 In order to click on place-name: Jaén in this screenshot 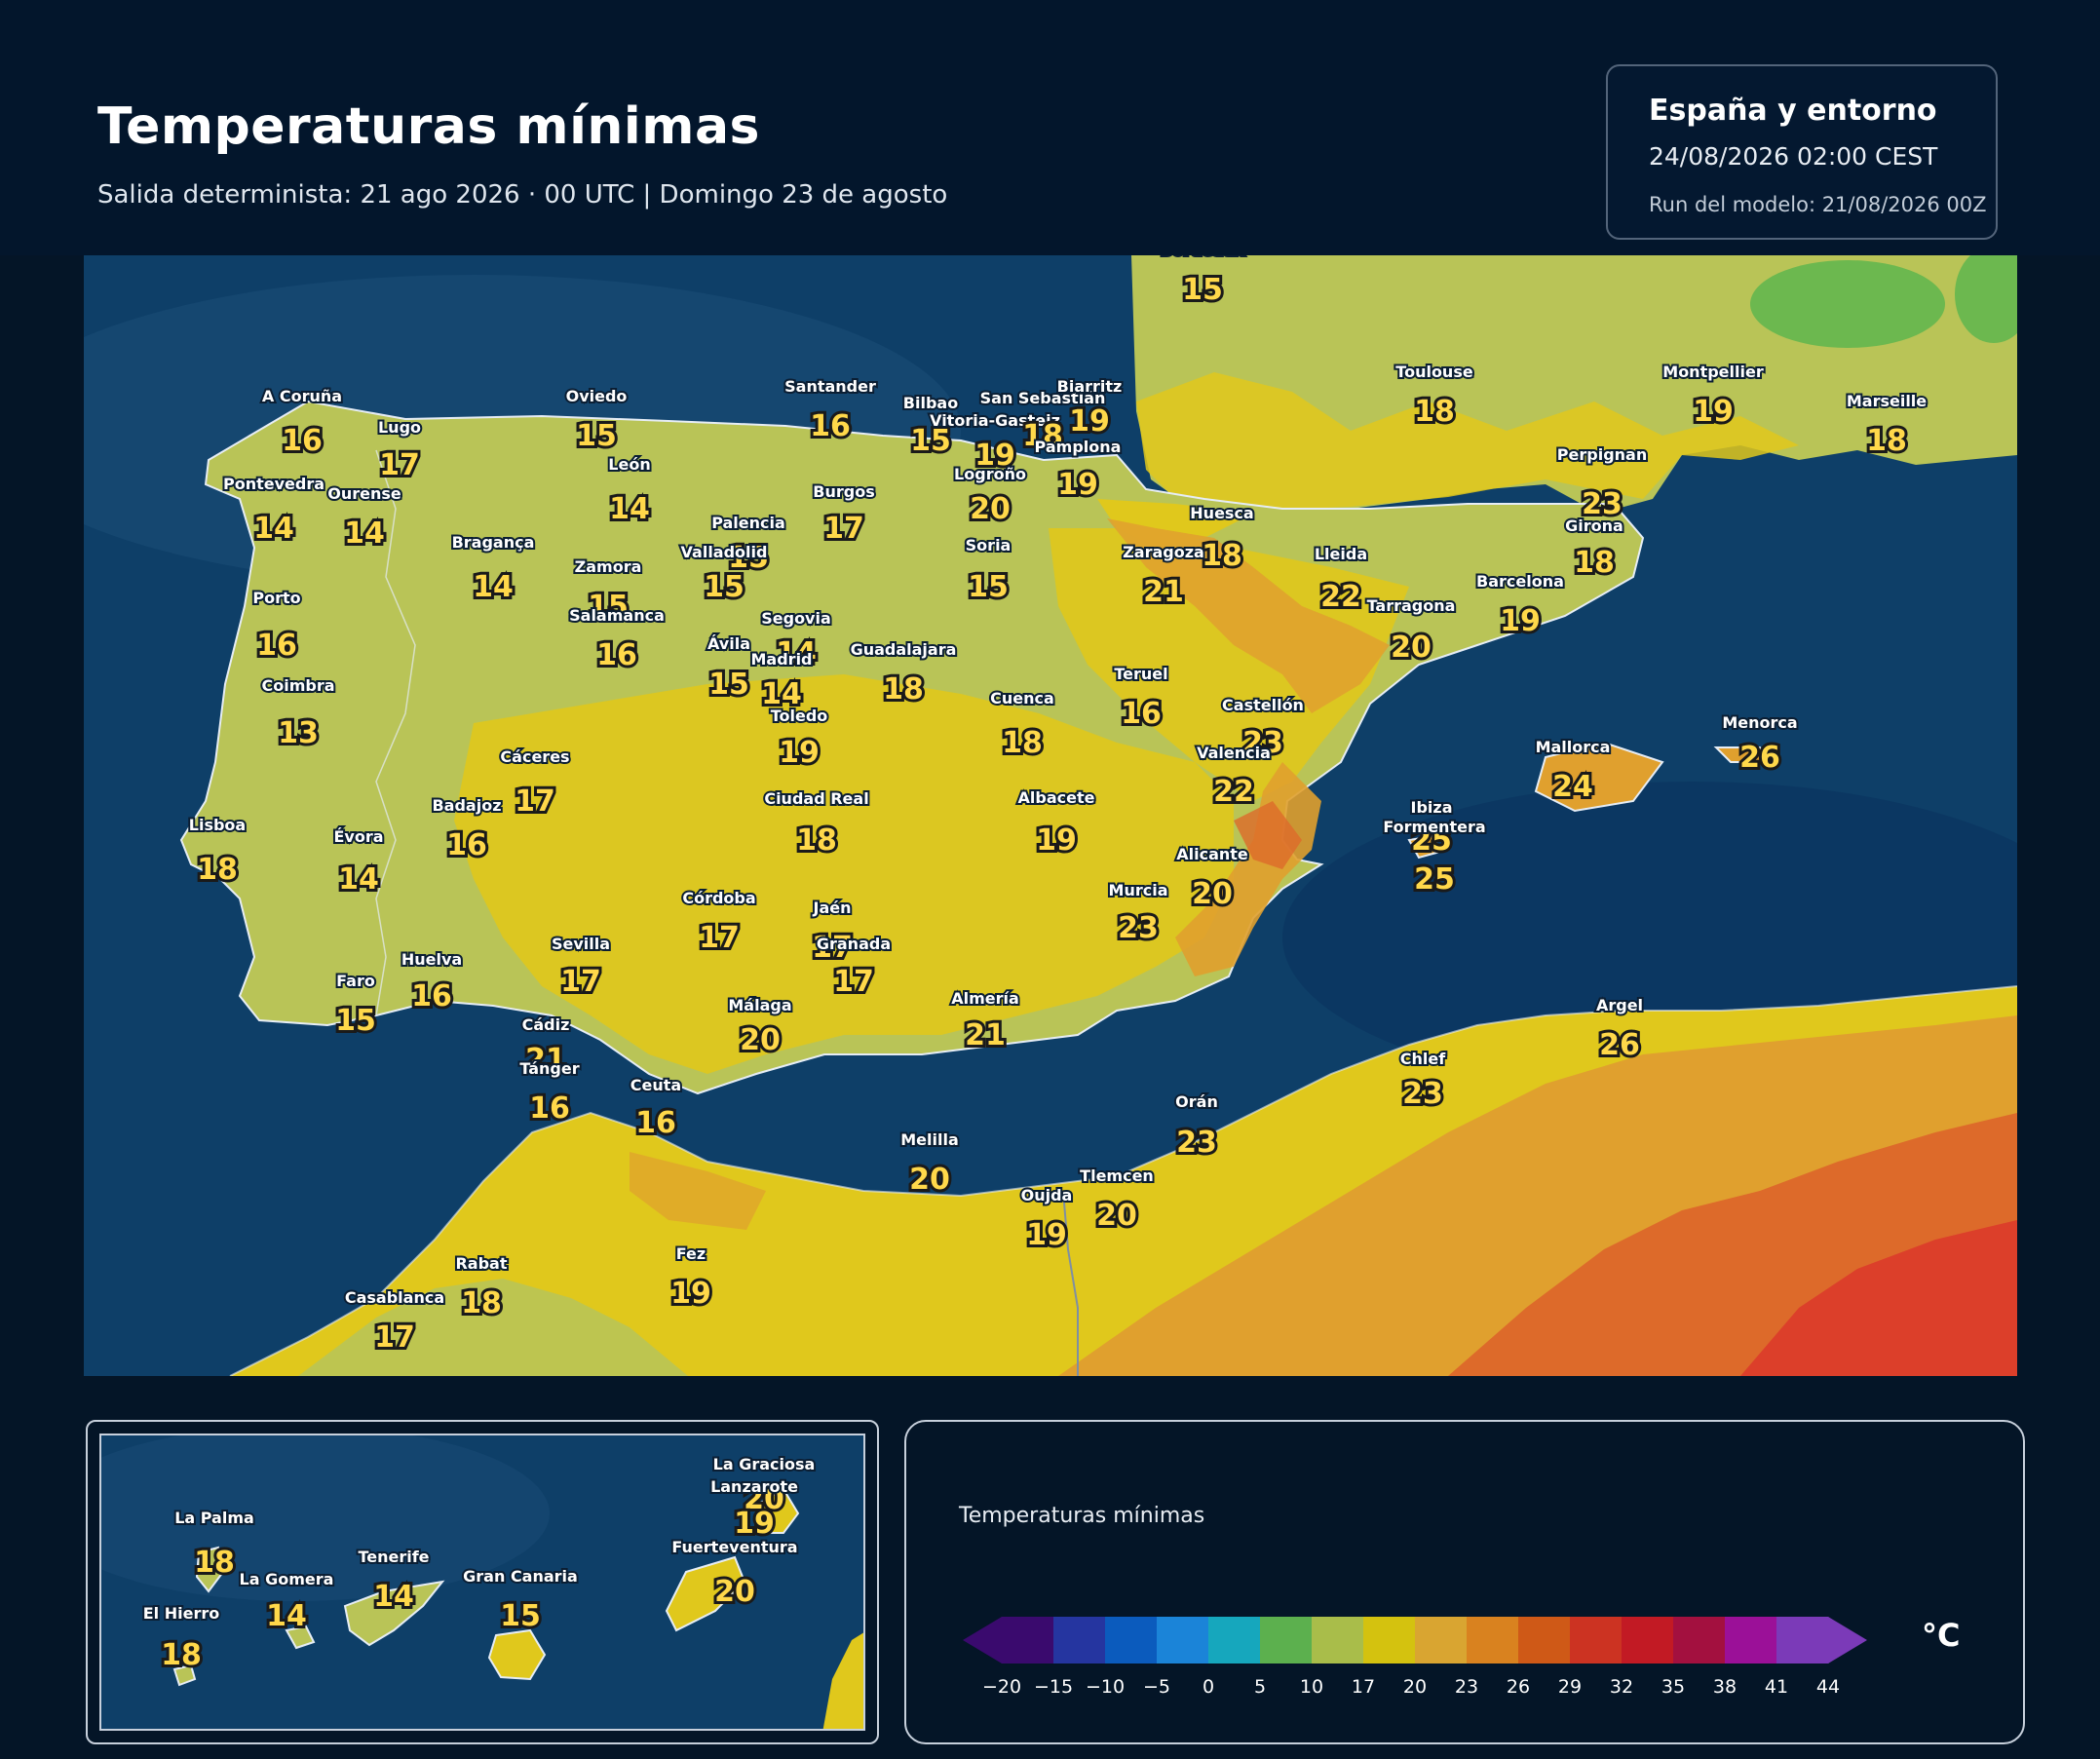, I will do `click(832, 908)`.